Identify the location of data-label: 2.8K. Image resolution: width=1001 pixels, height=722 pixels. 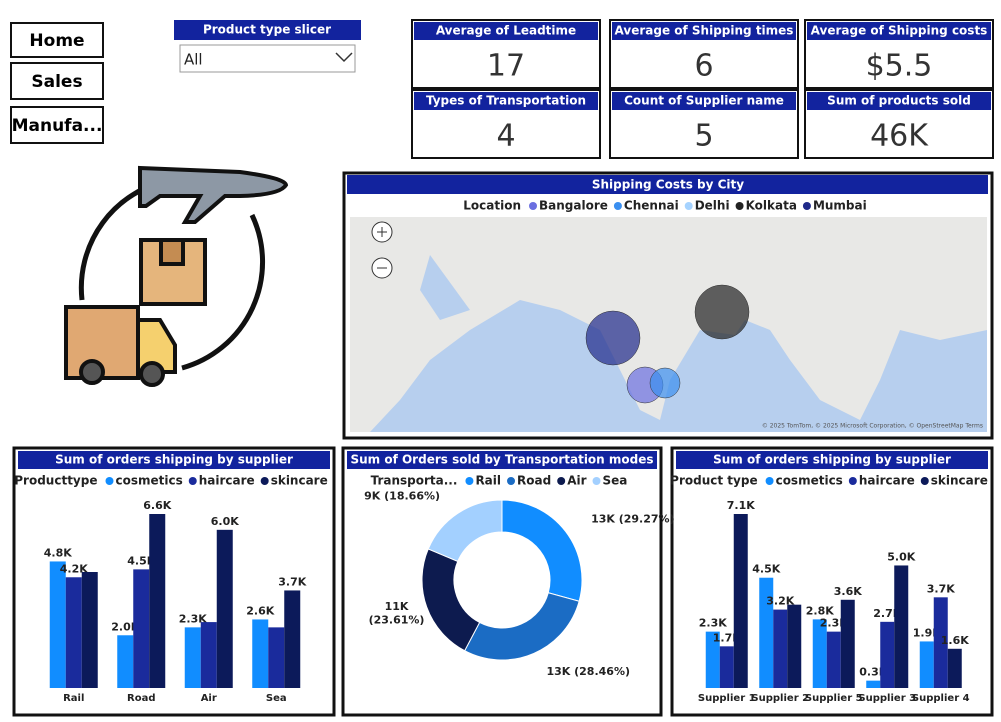
(820, 610).